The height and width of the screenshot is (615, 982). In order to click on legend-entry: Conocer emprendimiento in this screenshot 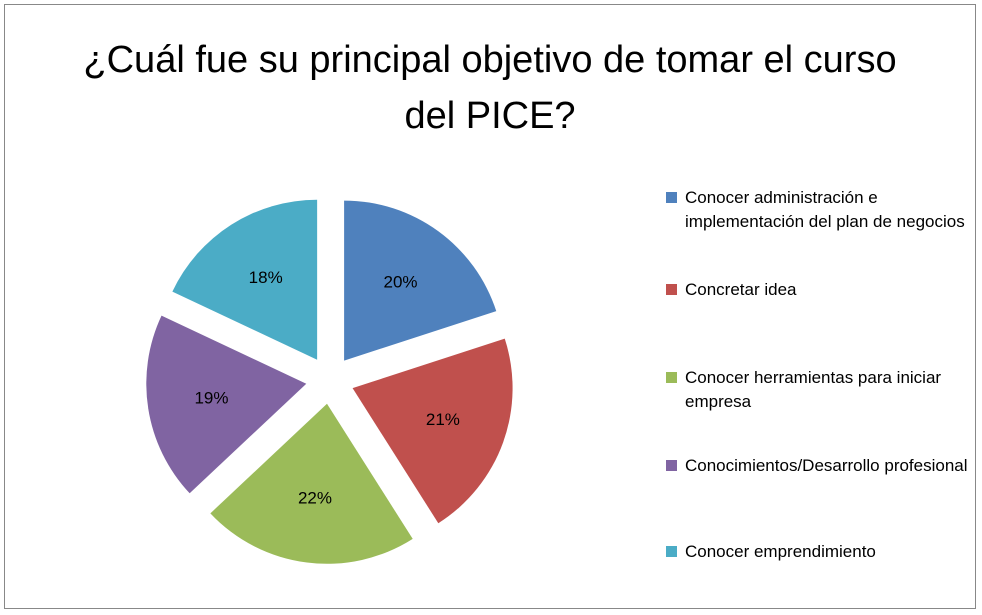, I will do `click(821, 552)`.